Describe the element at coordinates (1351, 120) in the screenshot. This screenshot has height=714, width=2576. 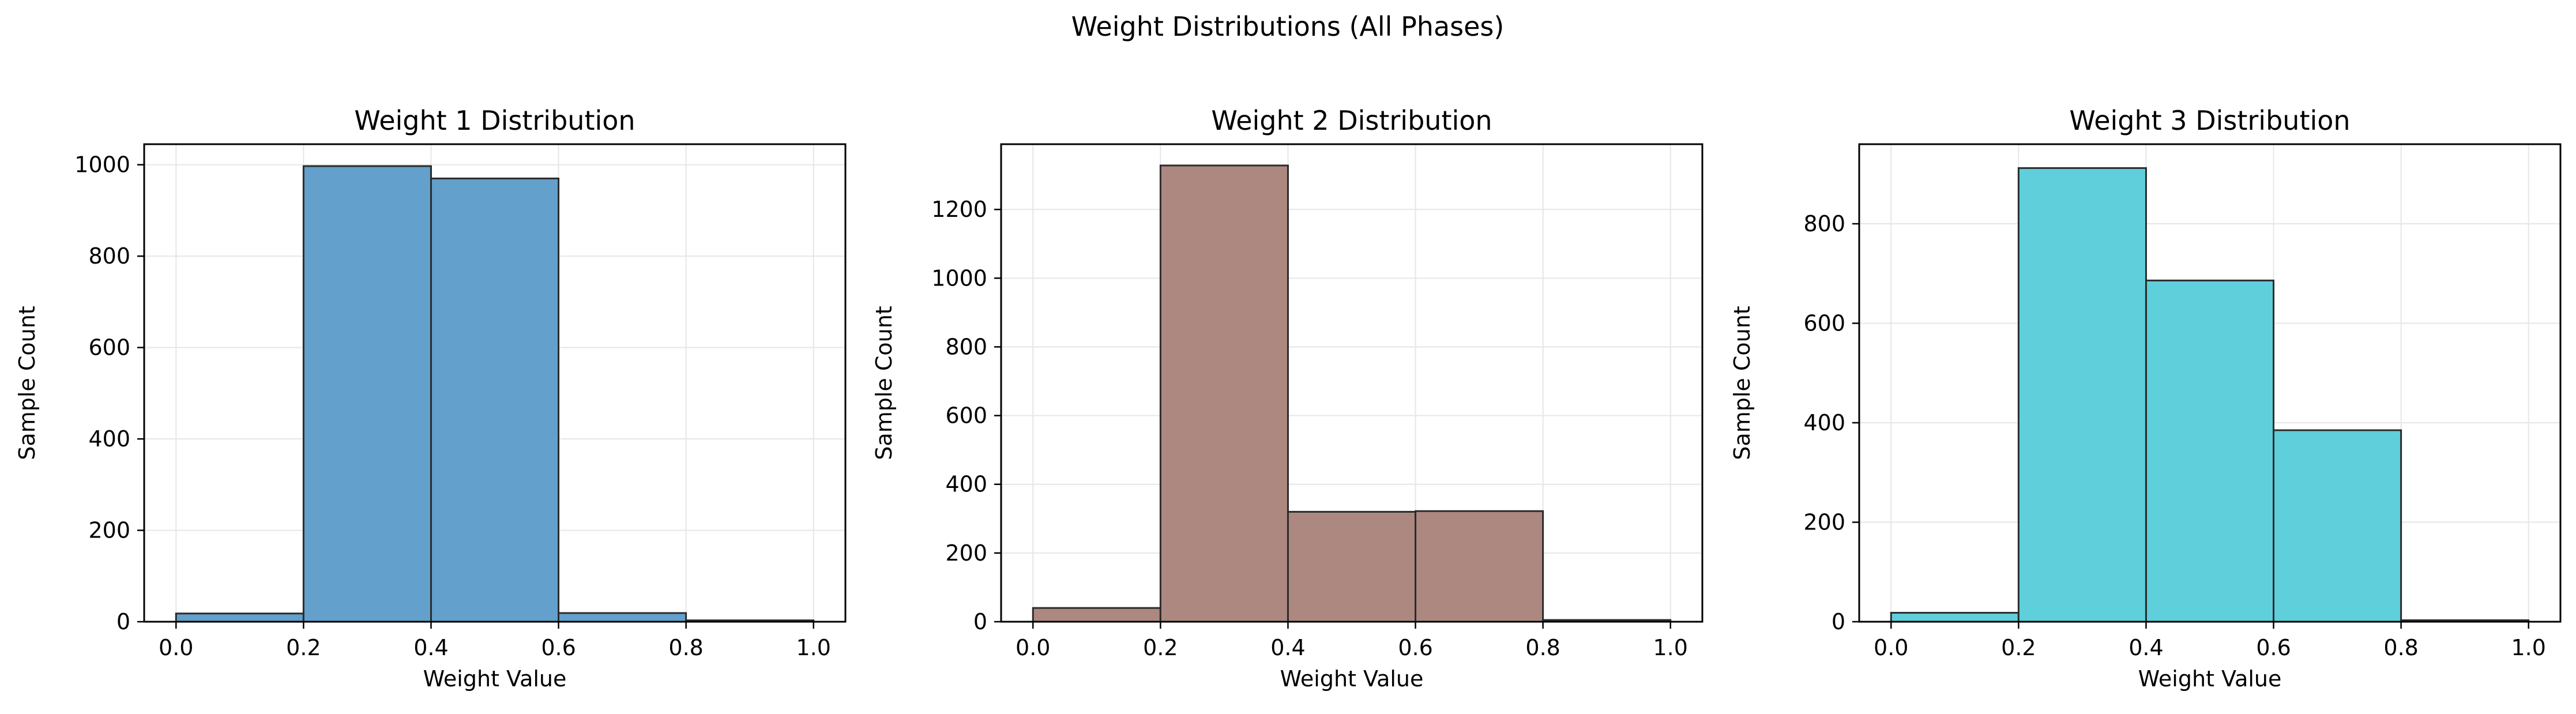
I see `chart-title: Weight 2 Distribution` at that location.